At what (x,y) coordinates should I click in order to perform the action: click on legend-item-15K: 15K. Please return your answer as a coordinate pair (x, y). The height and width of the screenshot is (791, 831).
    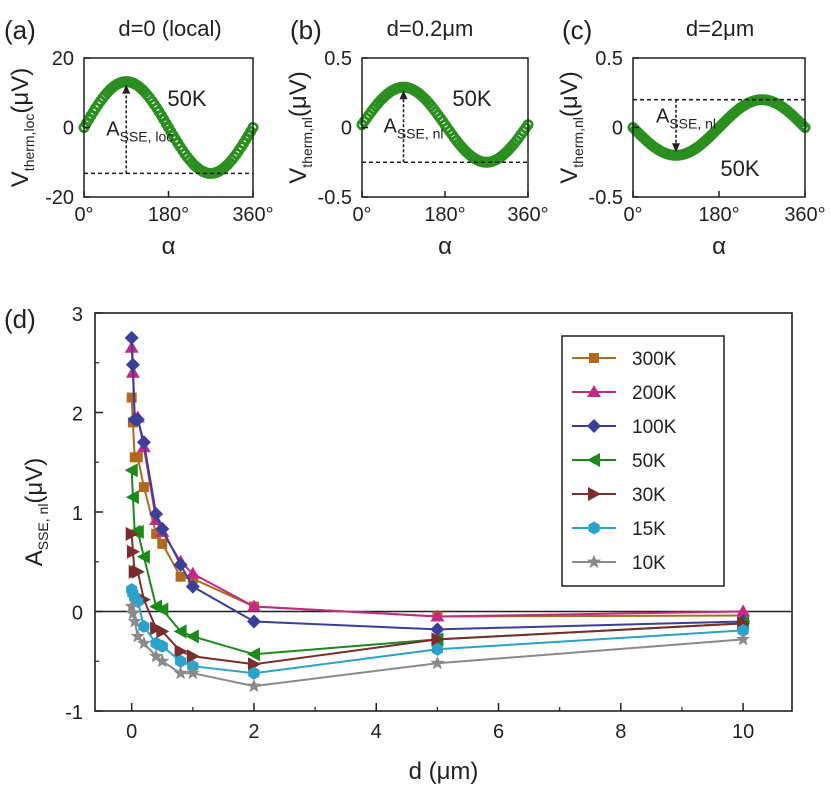
    Looking at the image, I should click on (619, 529).